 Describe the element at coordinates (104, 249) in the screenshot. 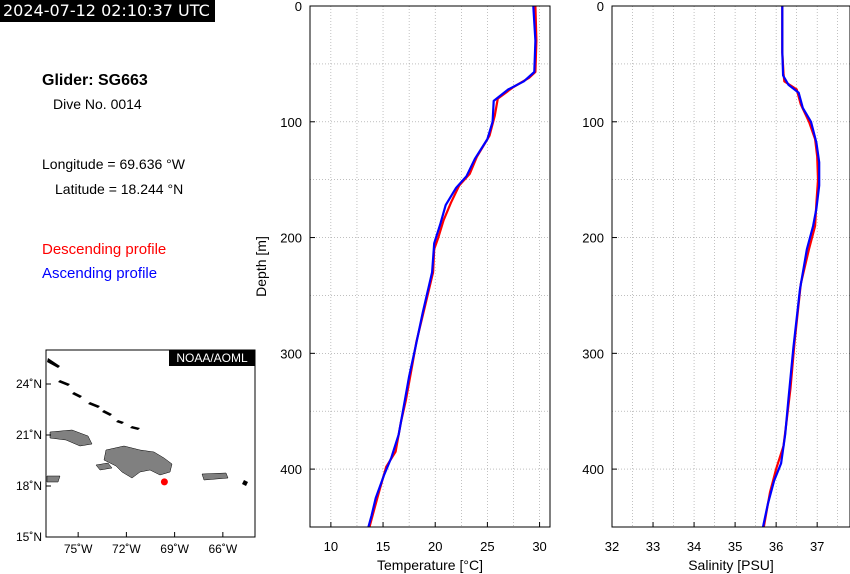

I see `legend-descending: Descending profile` at that location.